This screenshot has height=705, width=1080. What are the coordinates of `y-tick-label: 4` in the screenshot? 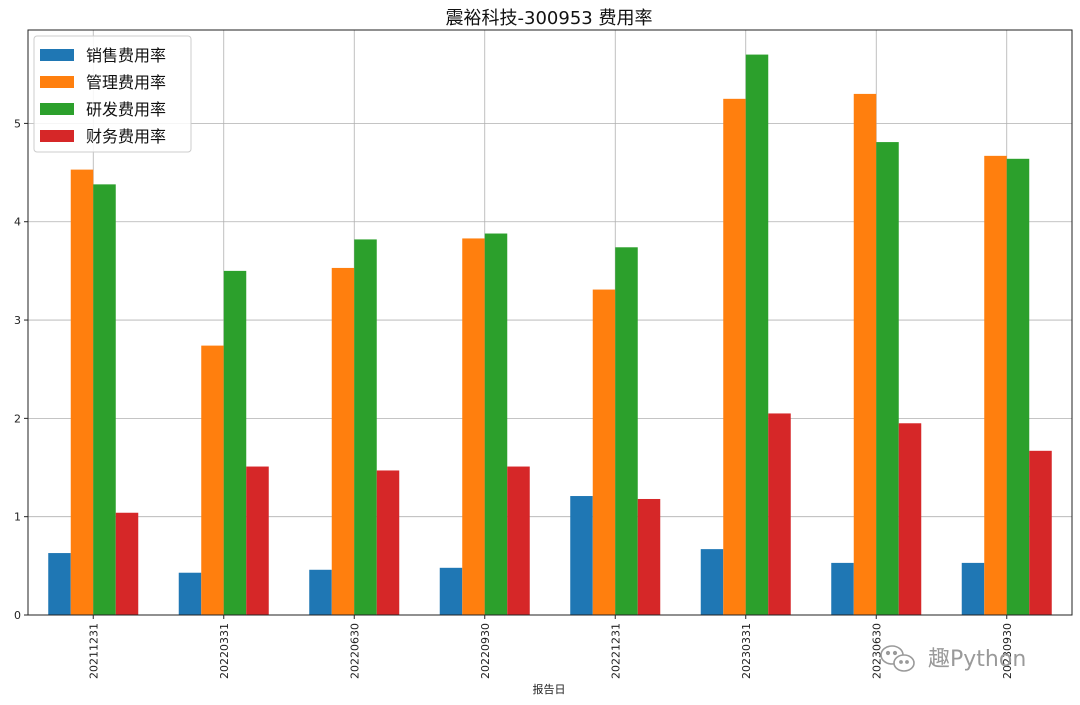 It's located at (17, 222).